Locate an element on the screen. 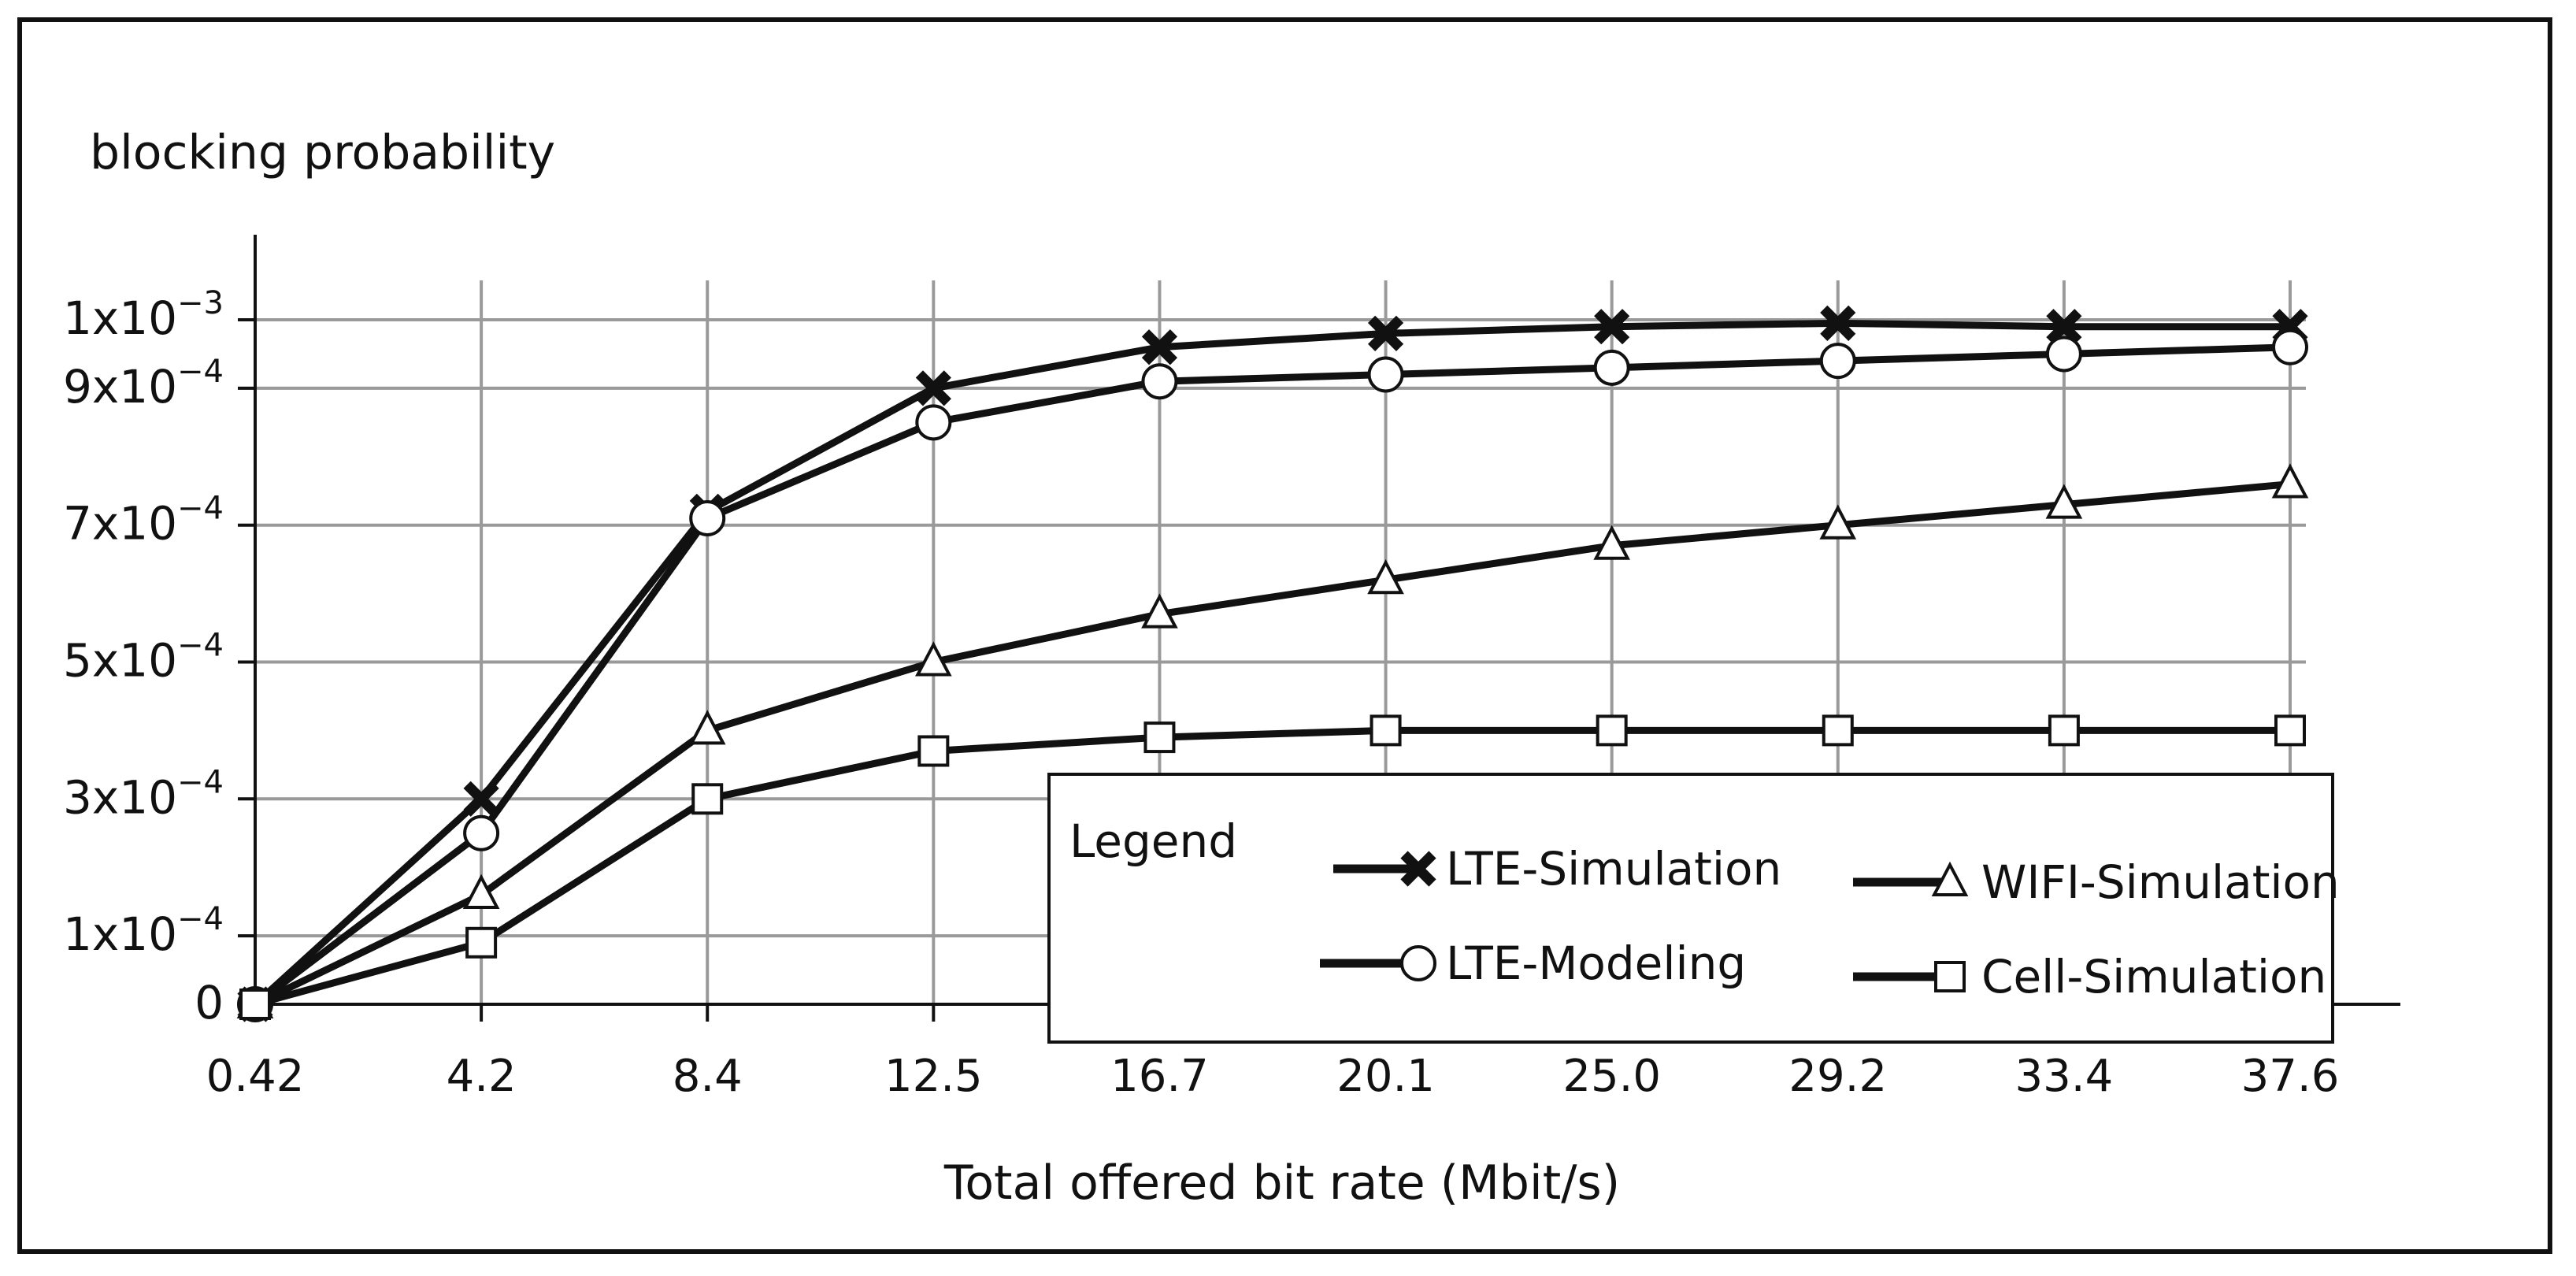 The height and width of the screenshot is (1276, 2576). legend-title: Legend is located at coordinates (1153, 841).